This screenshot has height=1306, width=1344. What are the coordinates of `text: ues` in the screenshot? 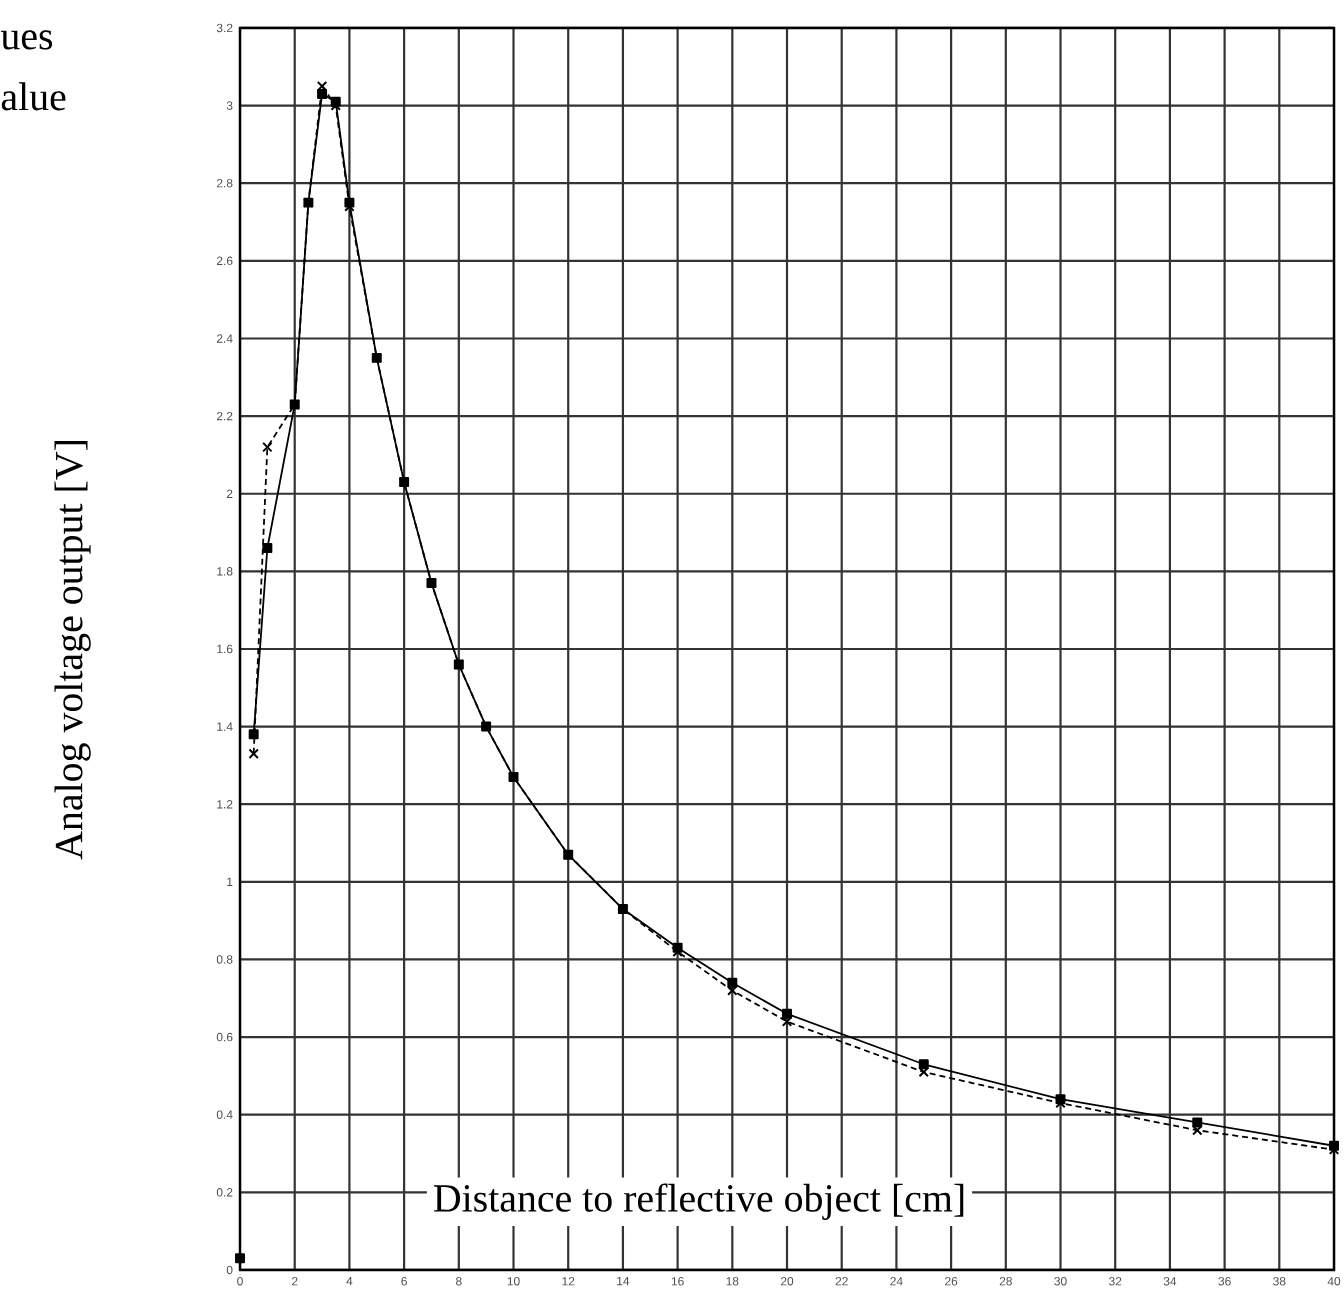 It's located at (26, 40).